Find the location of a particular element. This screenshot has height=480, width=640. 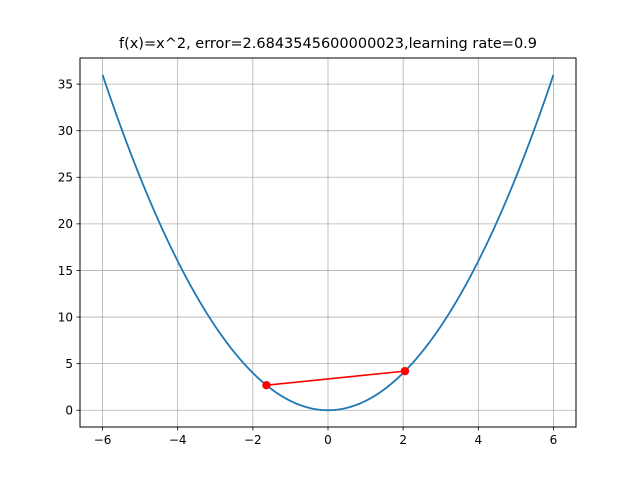

x-tick-label: 6 is located at coordinates (554, 440).